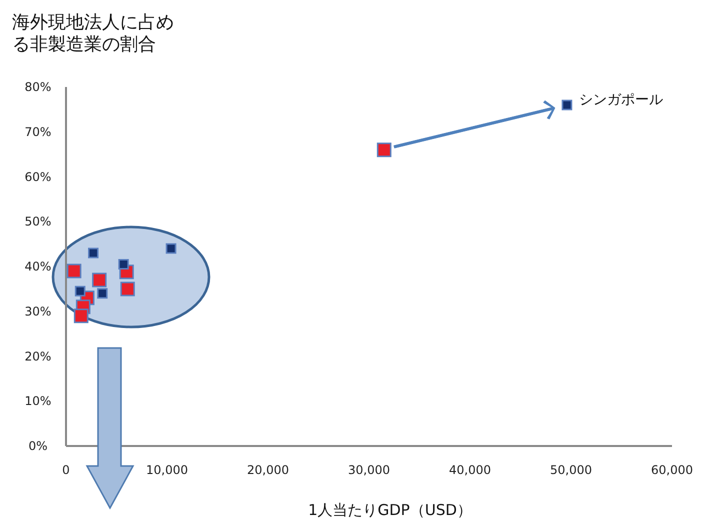  I want to click on y-tick-label: 50%, so click(38, 221).